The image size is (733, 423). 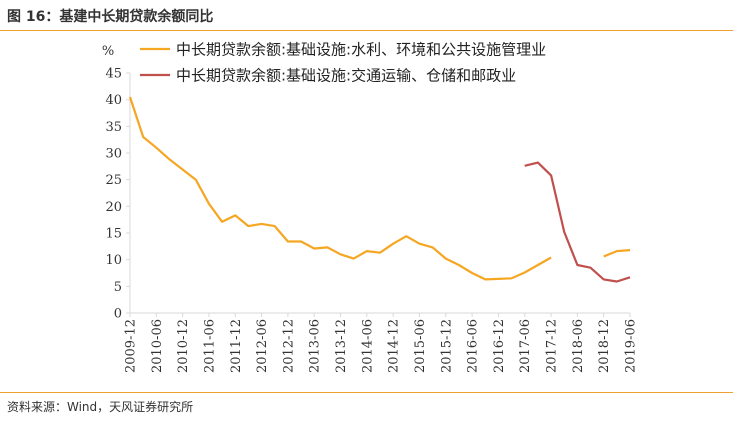 I want to click on x-tick-label: 2013-12, so click(x=341, y=346).